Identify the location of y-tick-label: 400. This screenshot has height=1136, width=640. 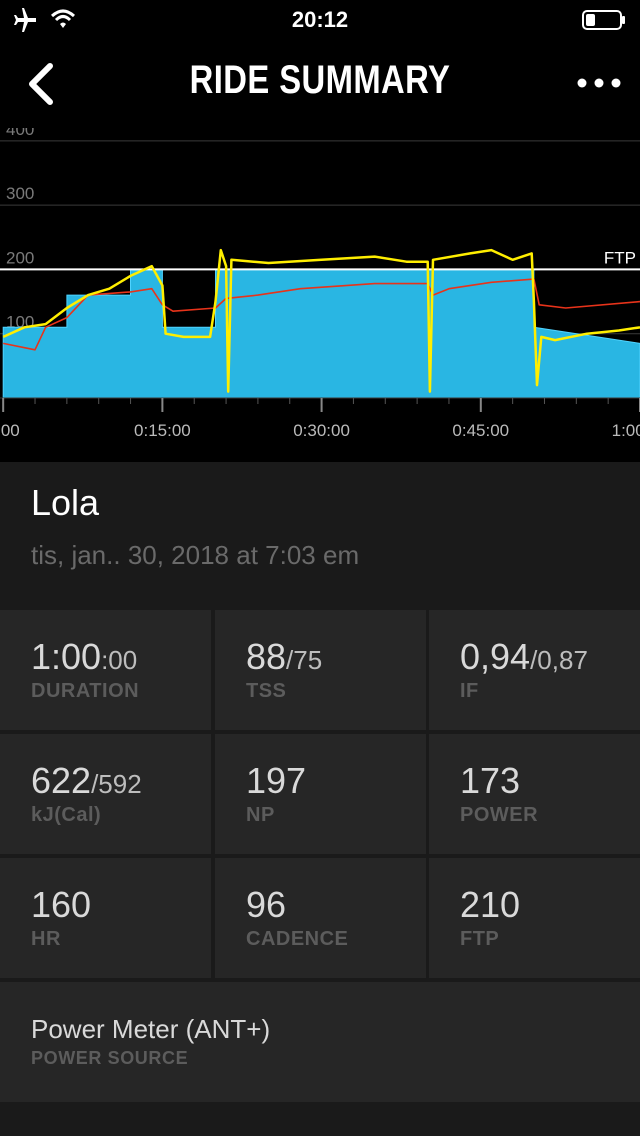
(20, 133).